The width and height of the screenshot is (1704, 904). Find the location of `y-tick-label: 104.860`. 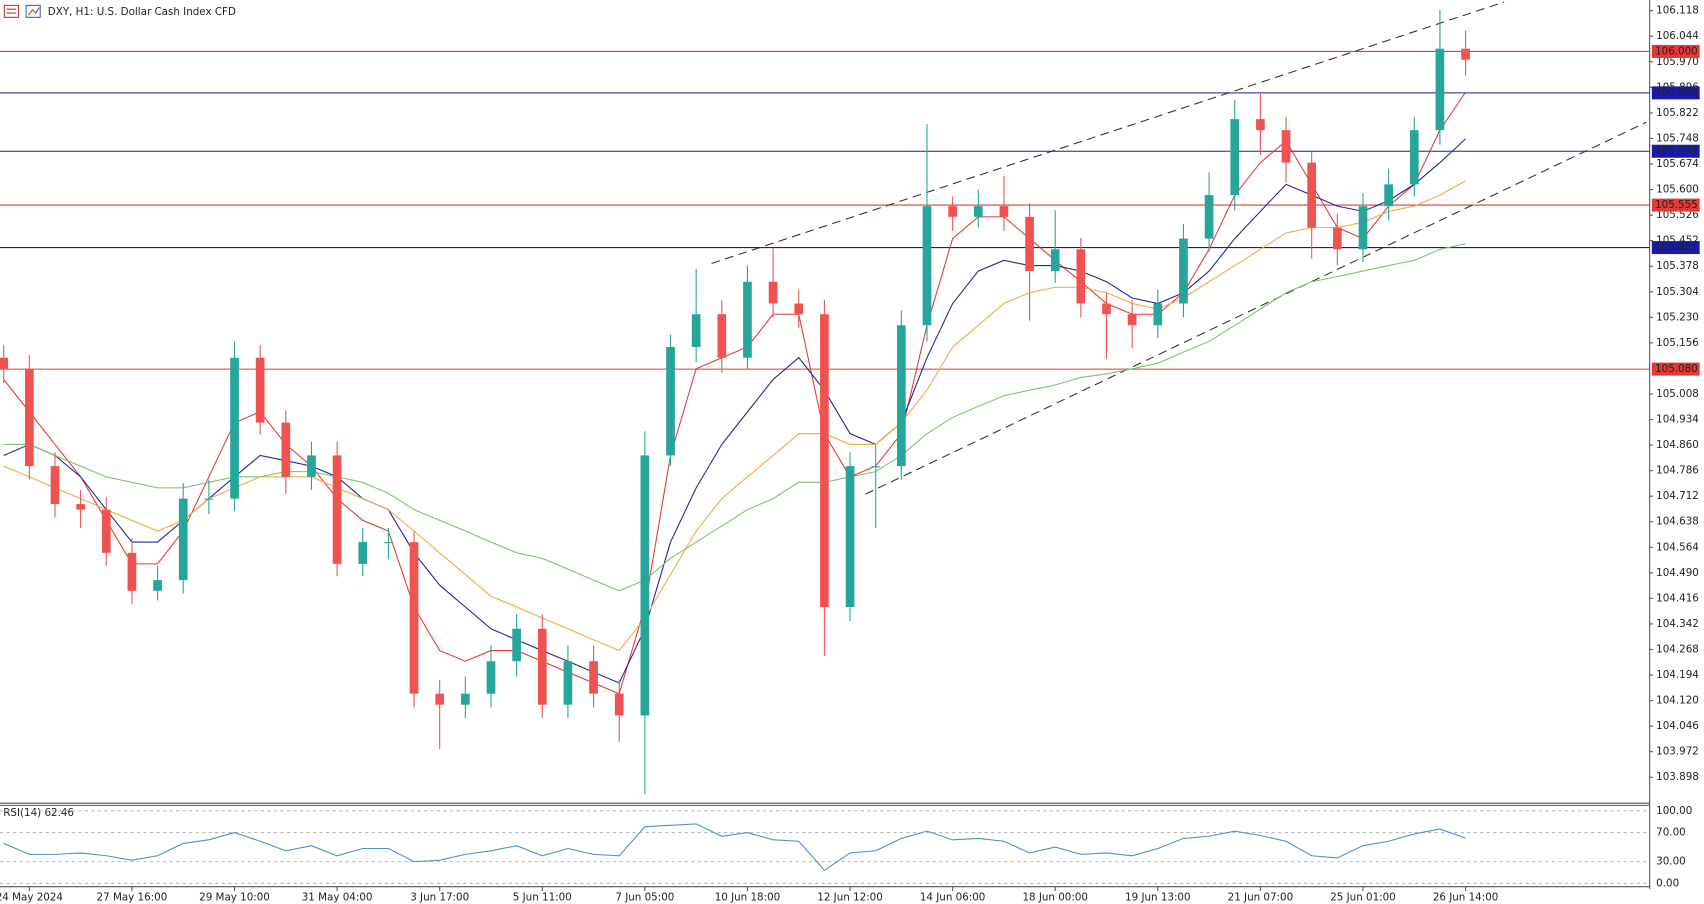

y-tick-label: 104.860 is located at coordinates (1677, 445).